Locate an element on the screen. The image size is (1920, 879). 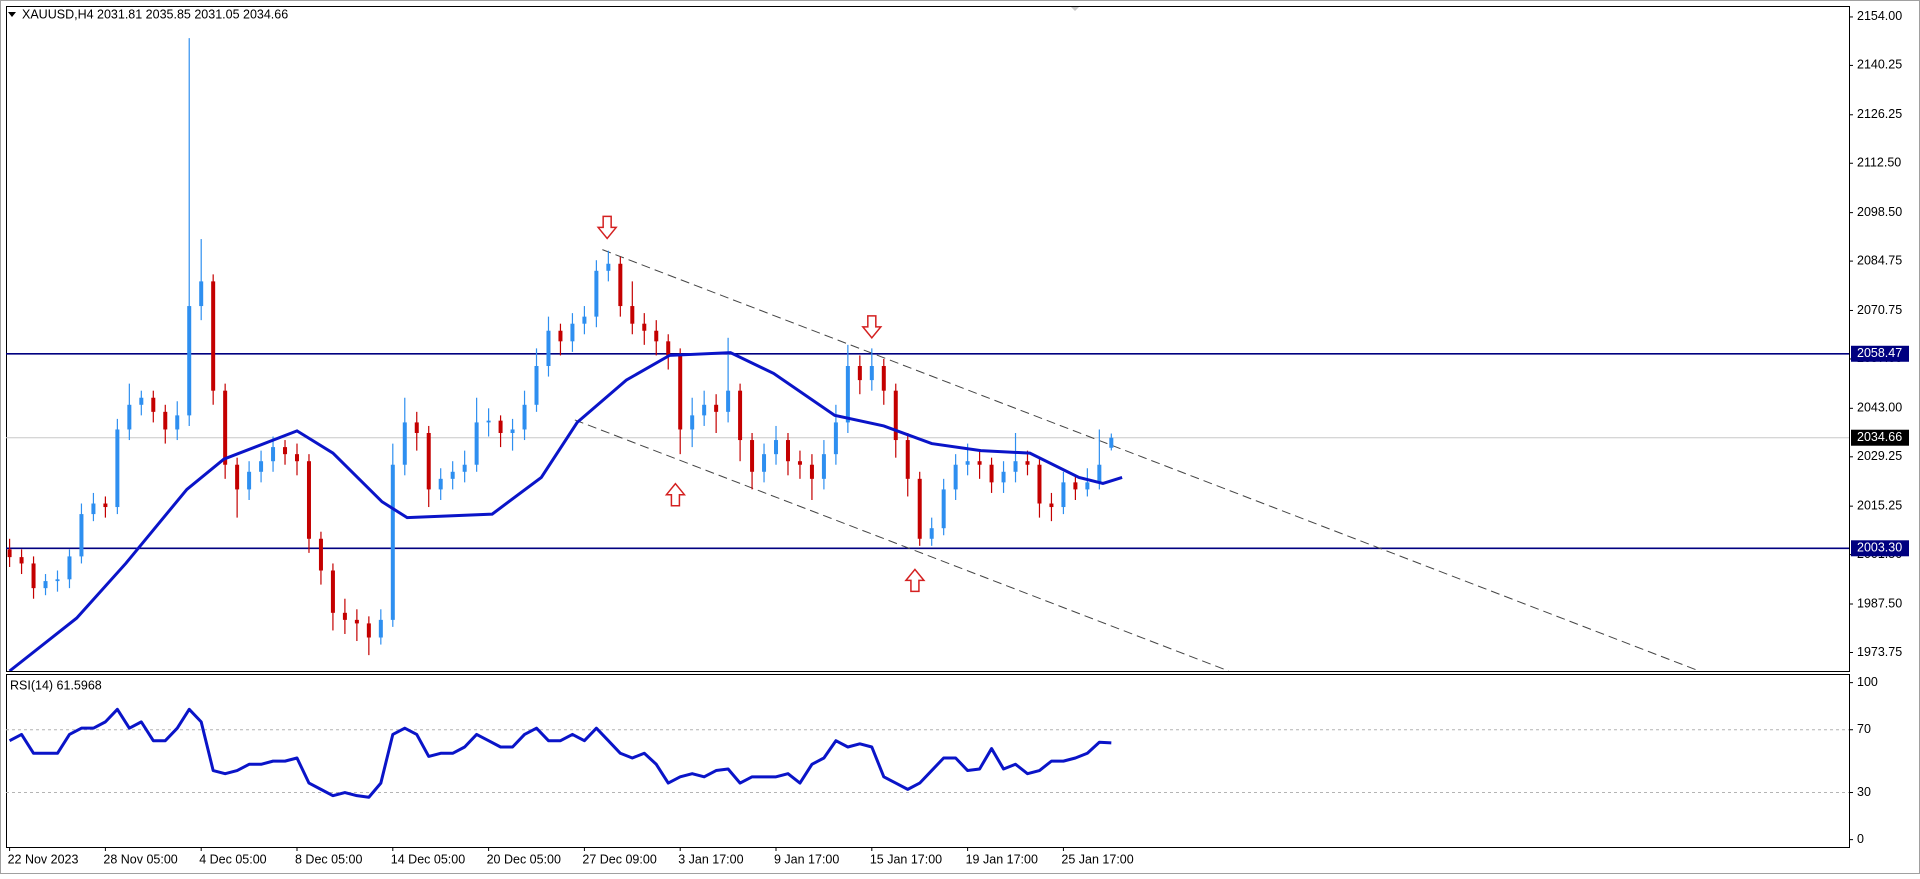
level-label-bg is located at coordinates (1880, 548).